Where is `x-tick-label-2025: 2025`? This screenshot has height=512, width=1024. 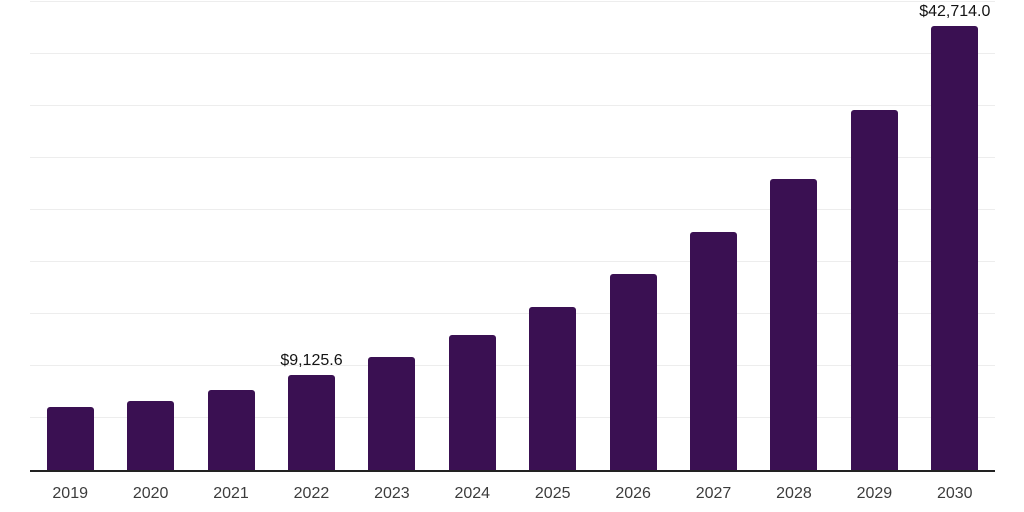 x-tick-label-2025: 2025 is located at coordinates (552, 493).